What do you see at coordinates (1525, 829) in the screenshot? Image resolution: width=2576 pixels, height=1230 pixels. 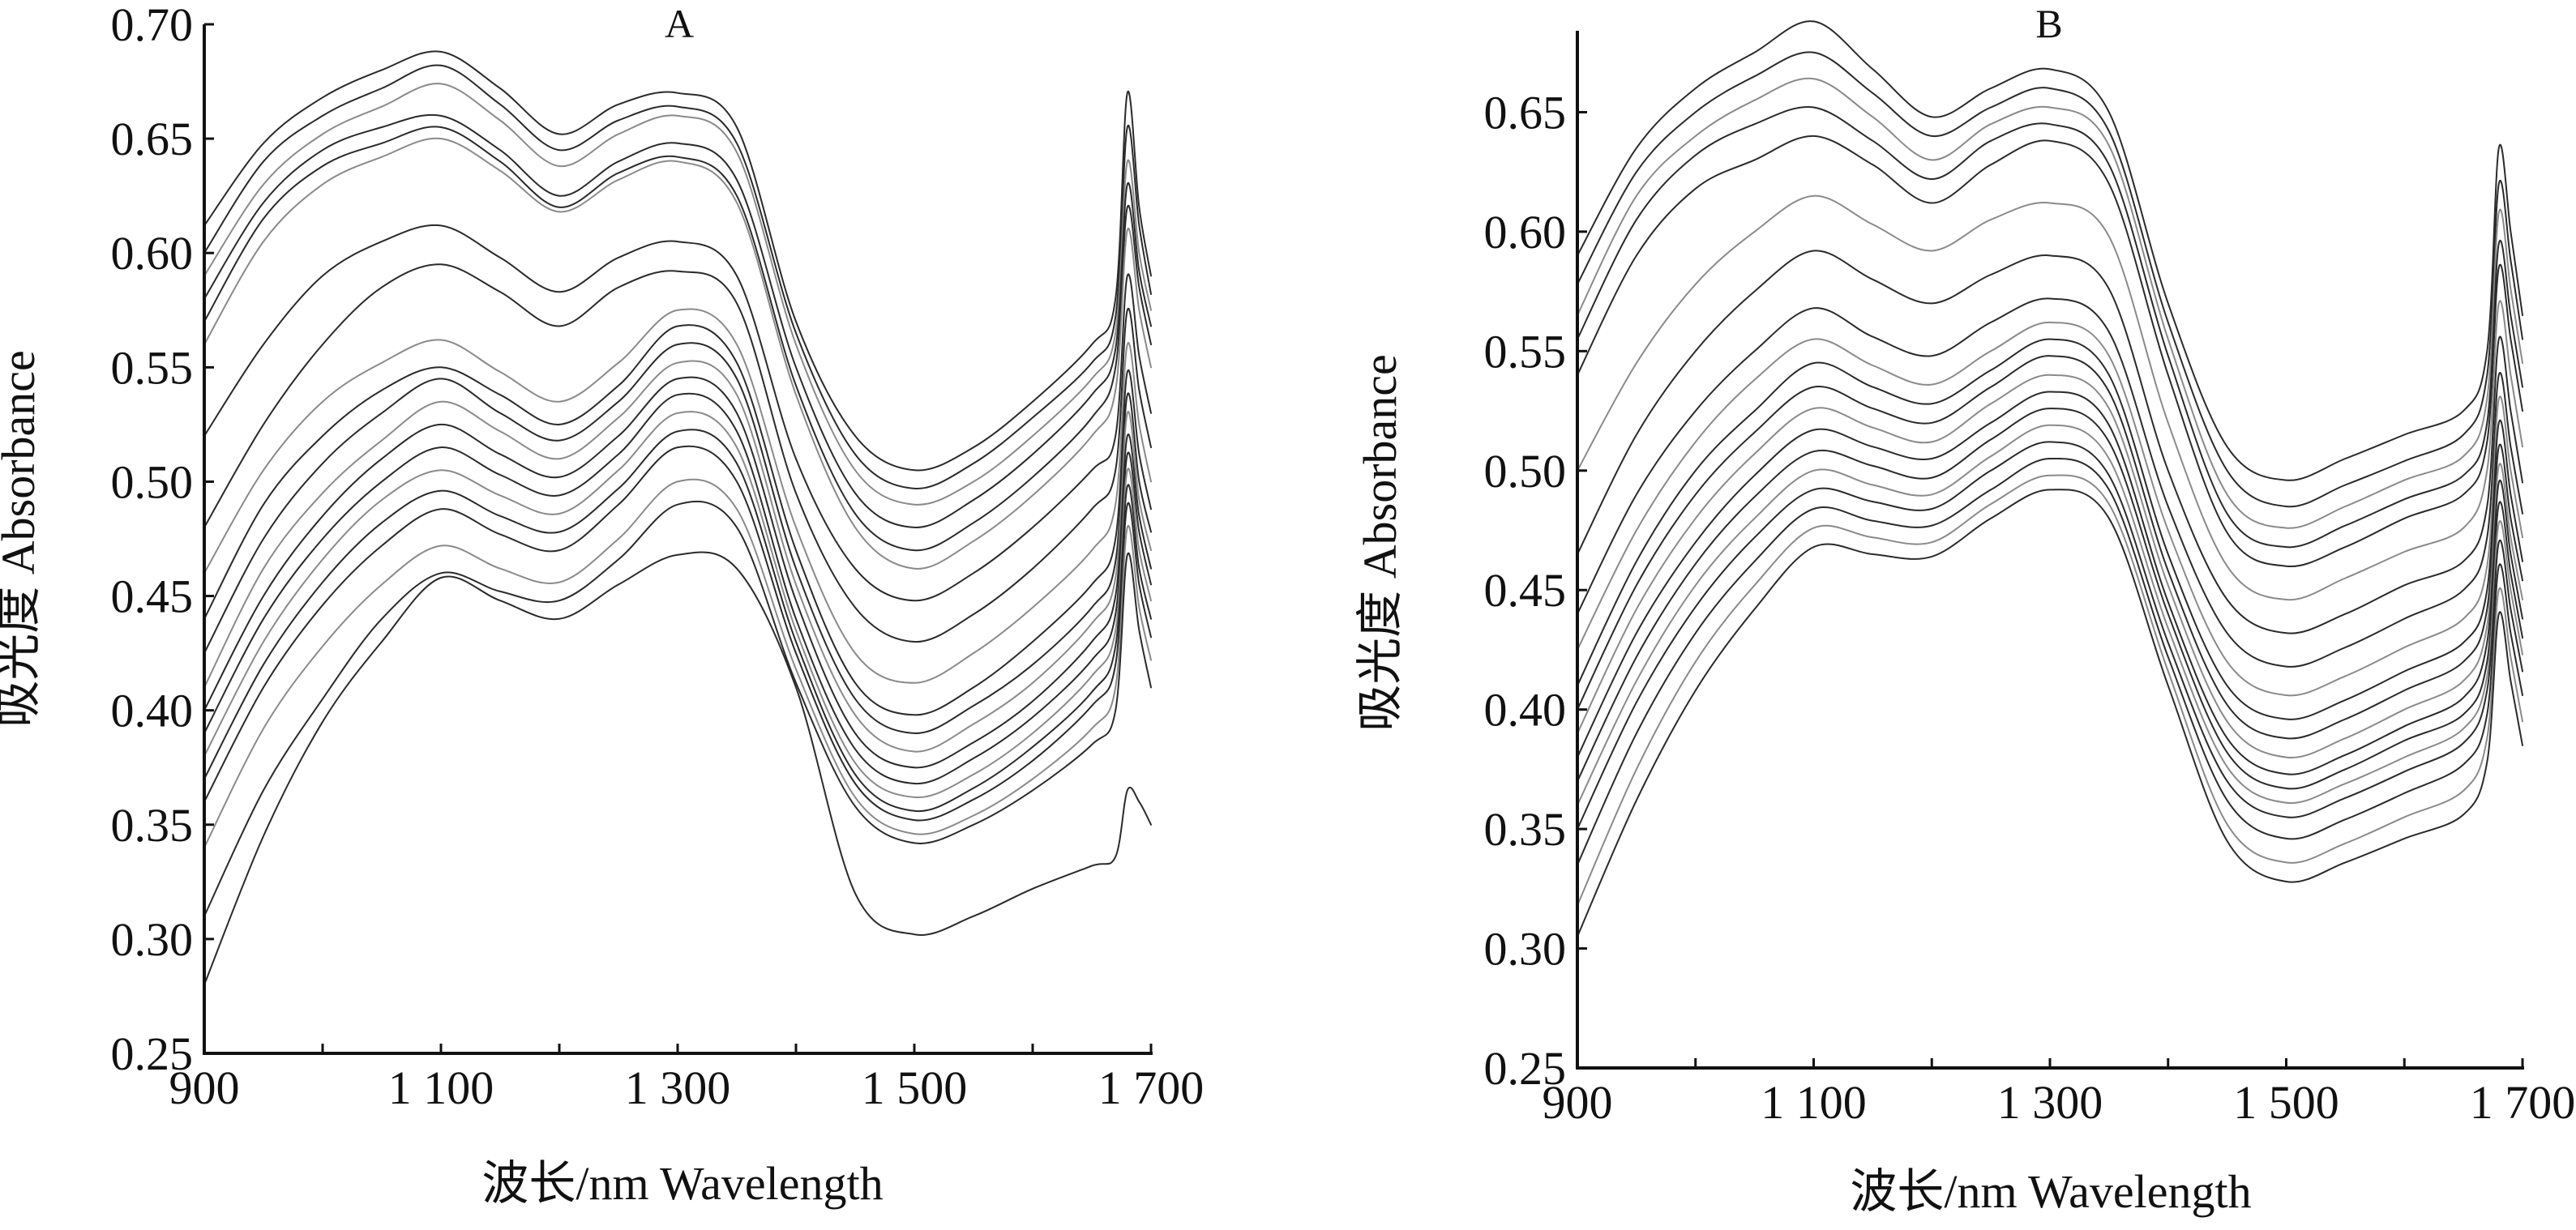 I see `panel-b-y-tick-label: 0.35` at bounding box center [1525, 829].